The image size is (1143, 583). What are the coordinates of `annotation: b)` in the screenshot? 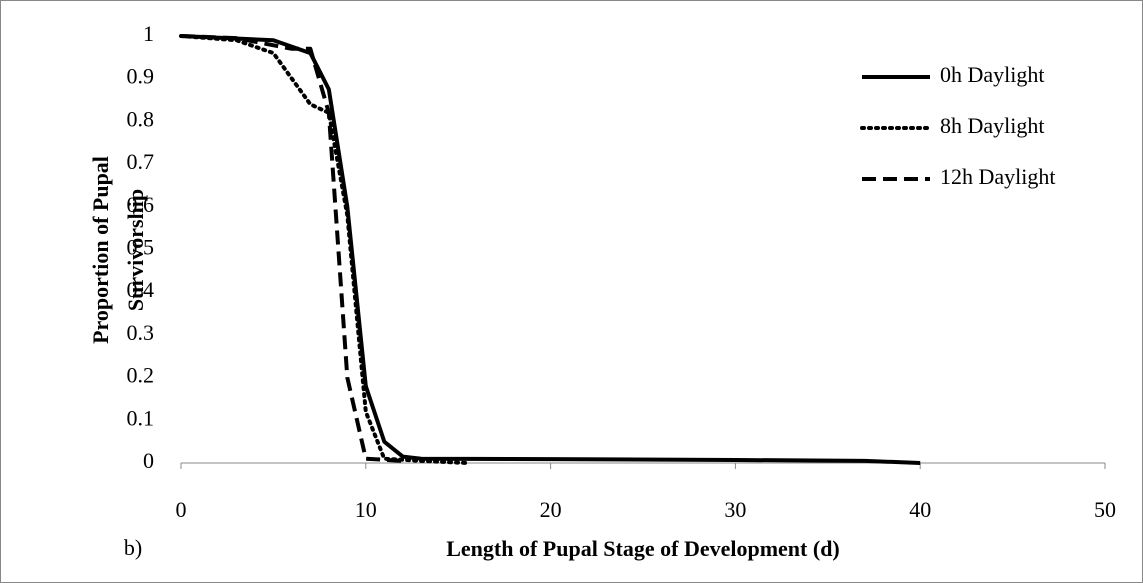 It's located at (133, 547).